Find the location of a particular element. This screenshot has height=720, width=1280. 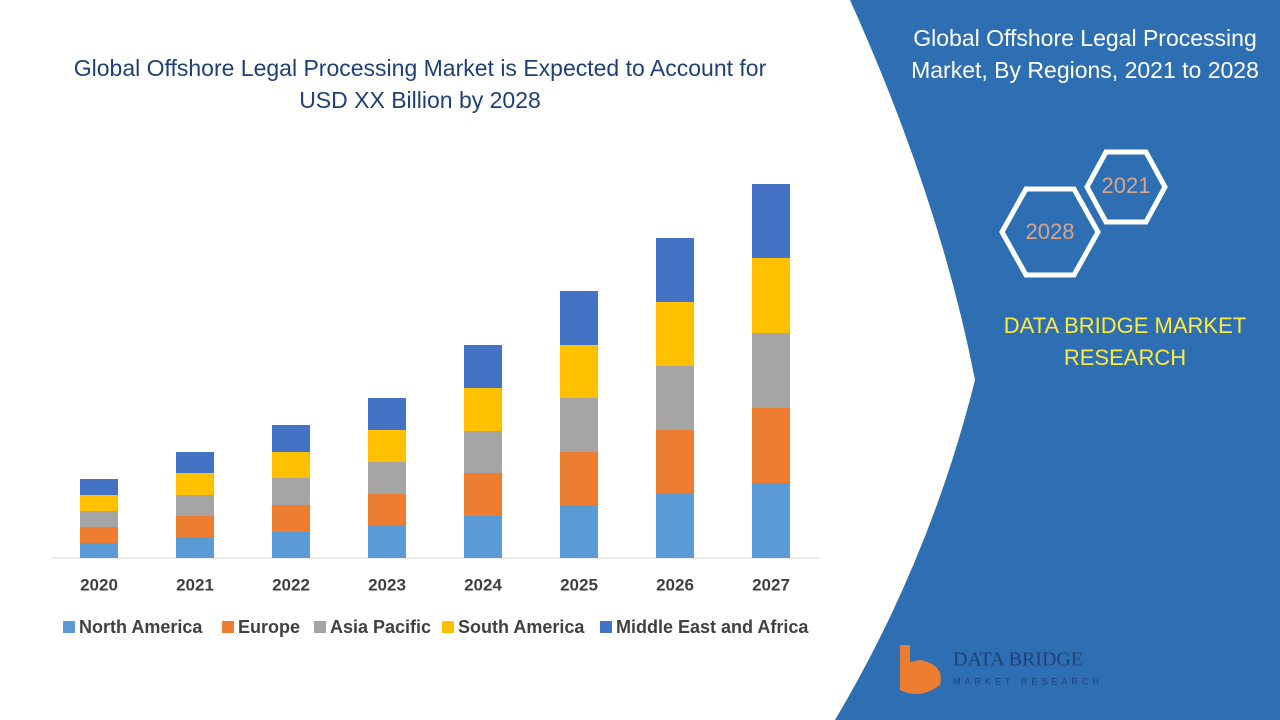

legend-label: Middle East and Africa is located at coordinates (712, 627).